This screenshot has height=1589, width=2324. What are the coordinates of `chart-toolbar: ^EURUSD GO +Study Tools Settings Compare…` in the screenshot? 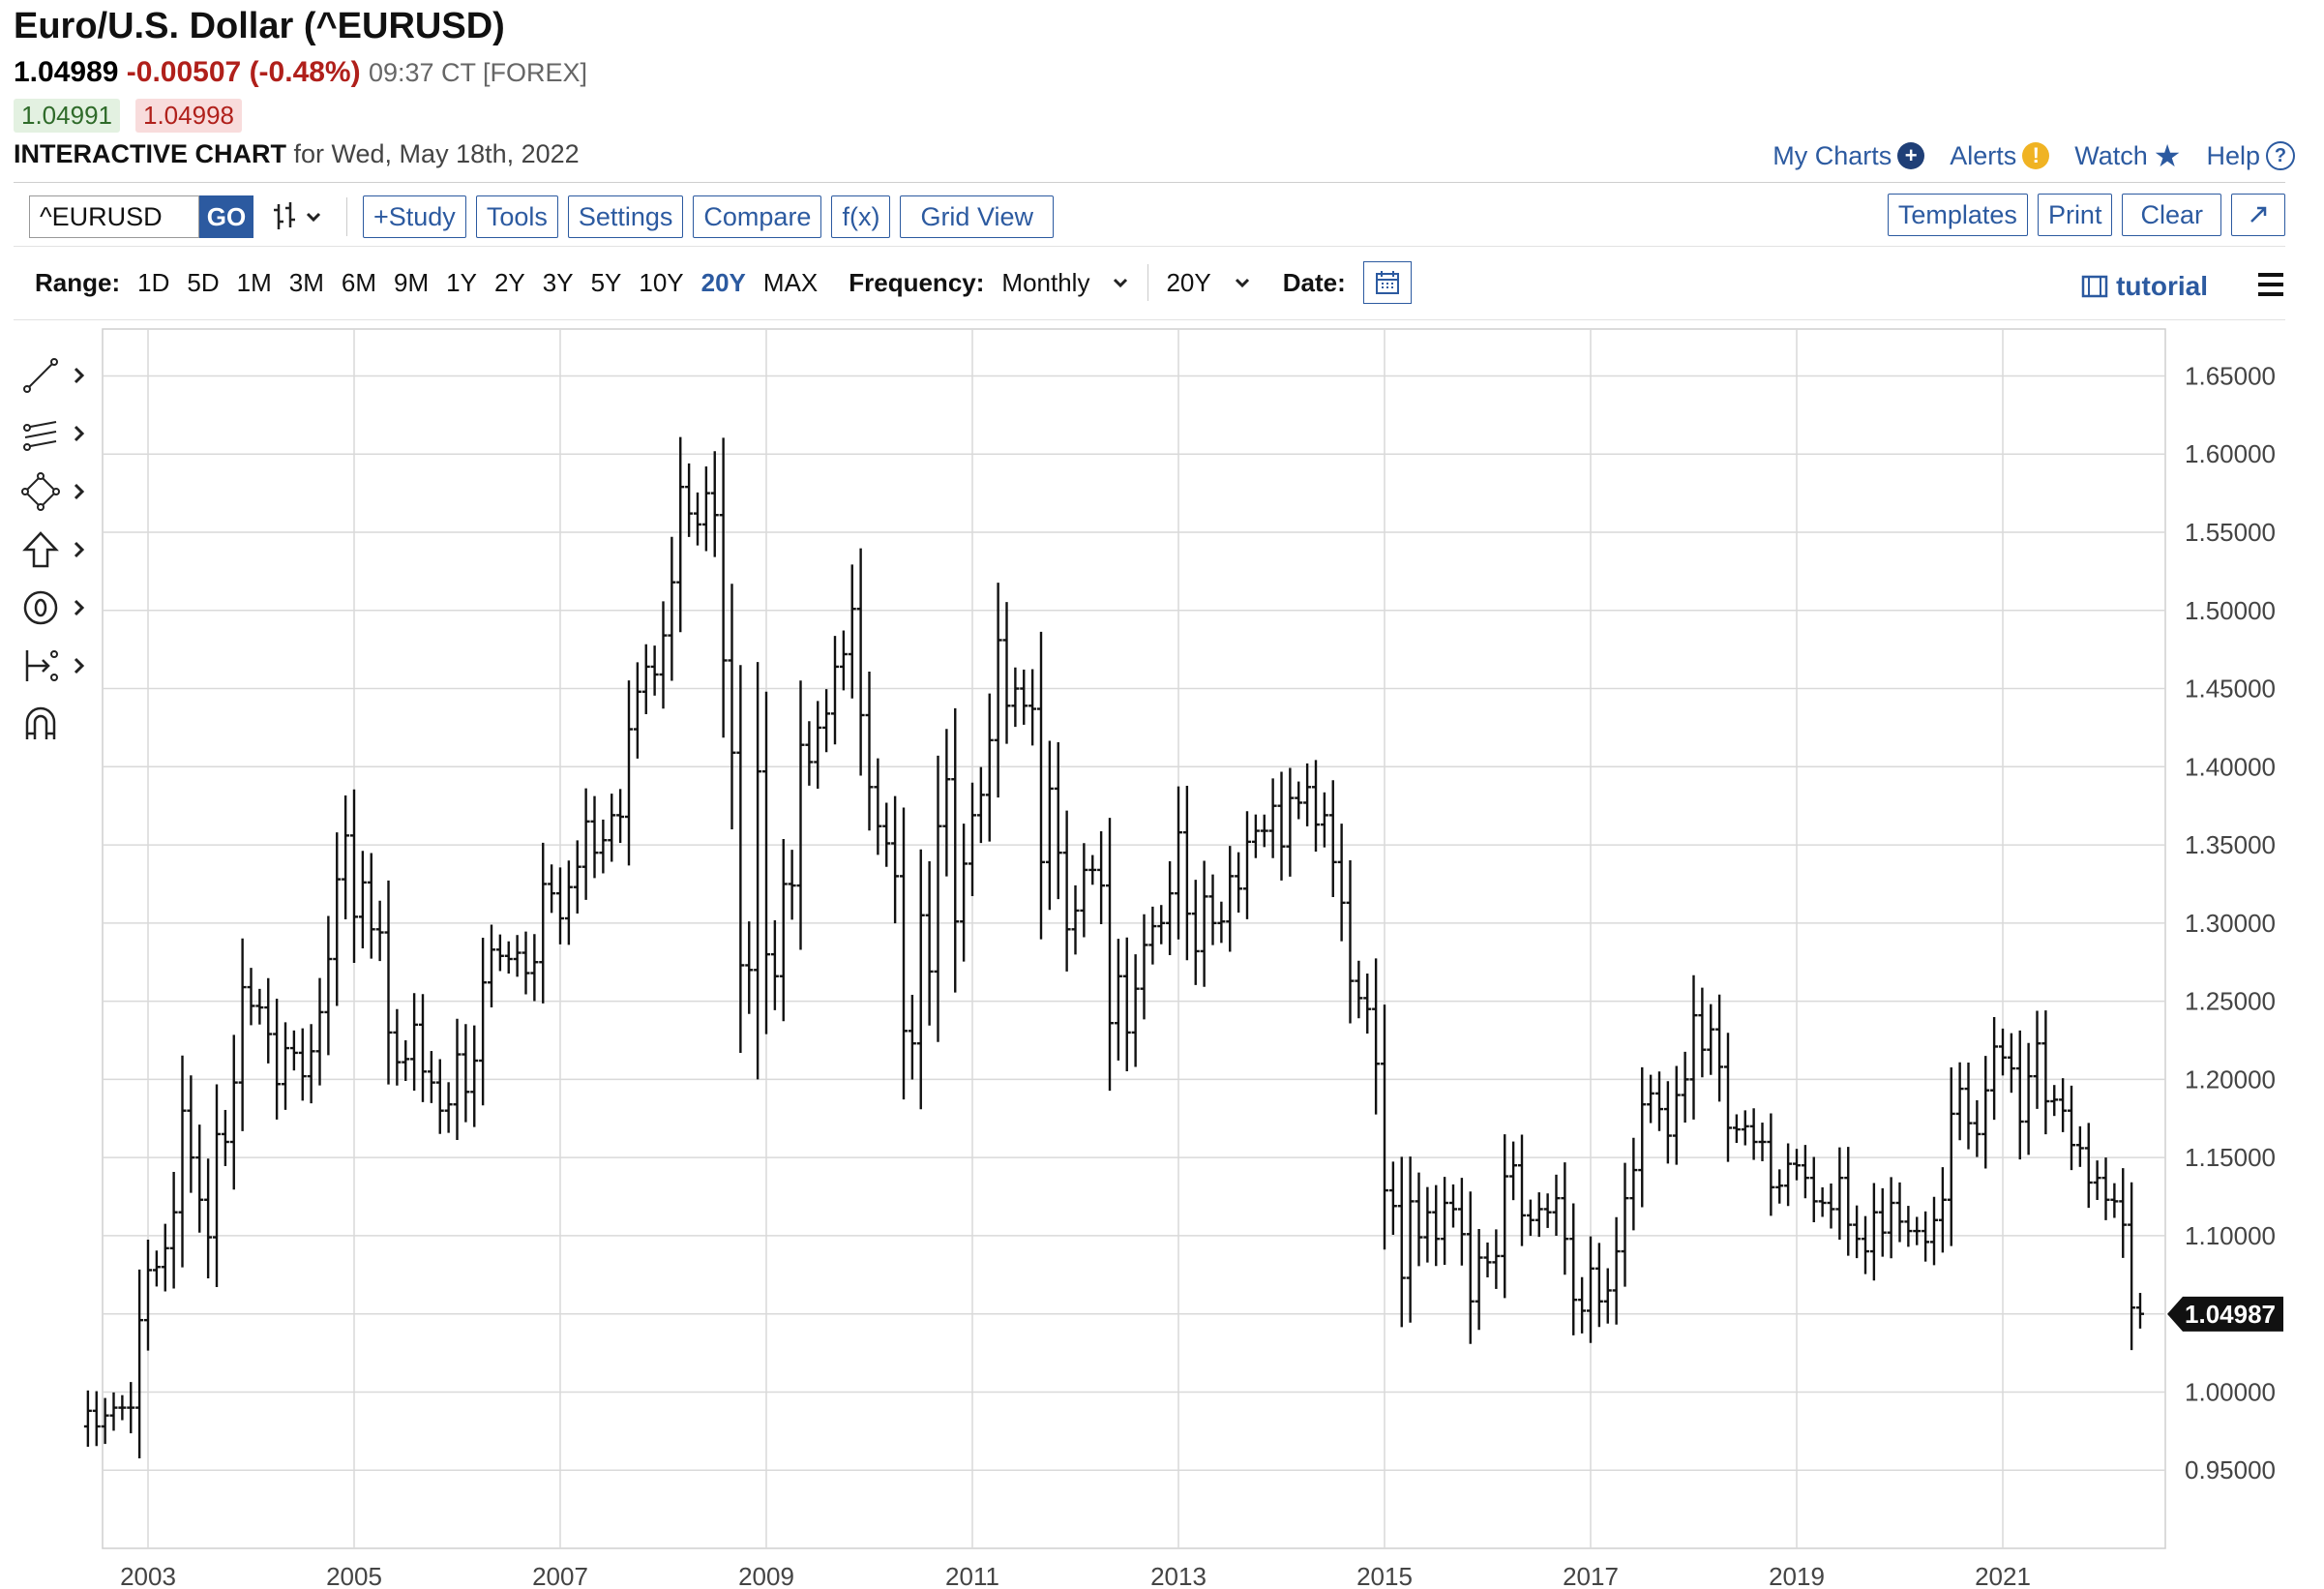 It's located at (541, 217).